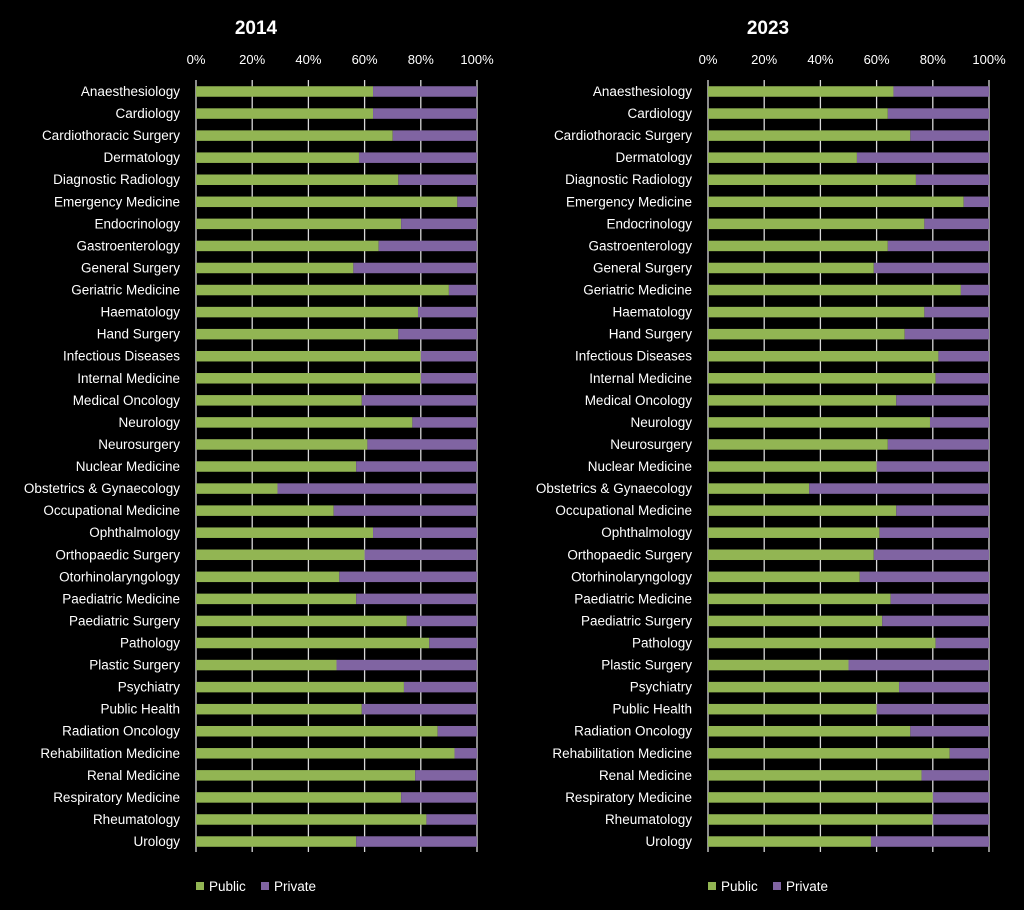  I want to click on x-tick-label: 100%, so click(477, 59).